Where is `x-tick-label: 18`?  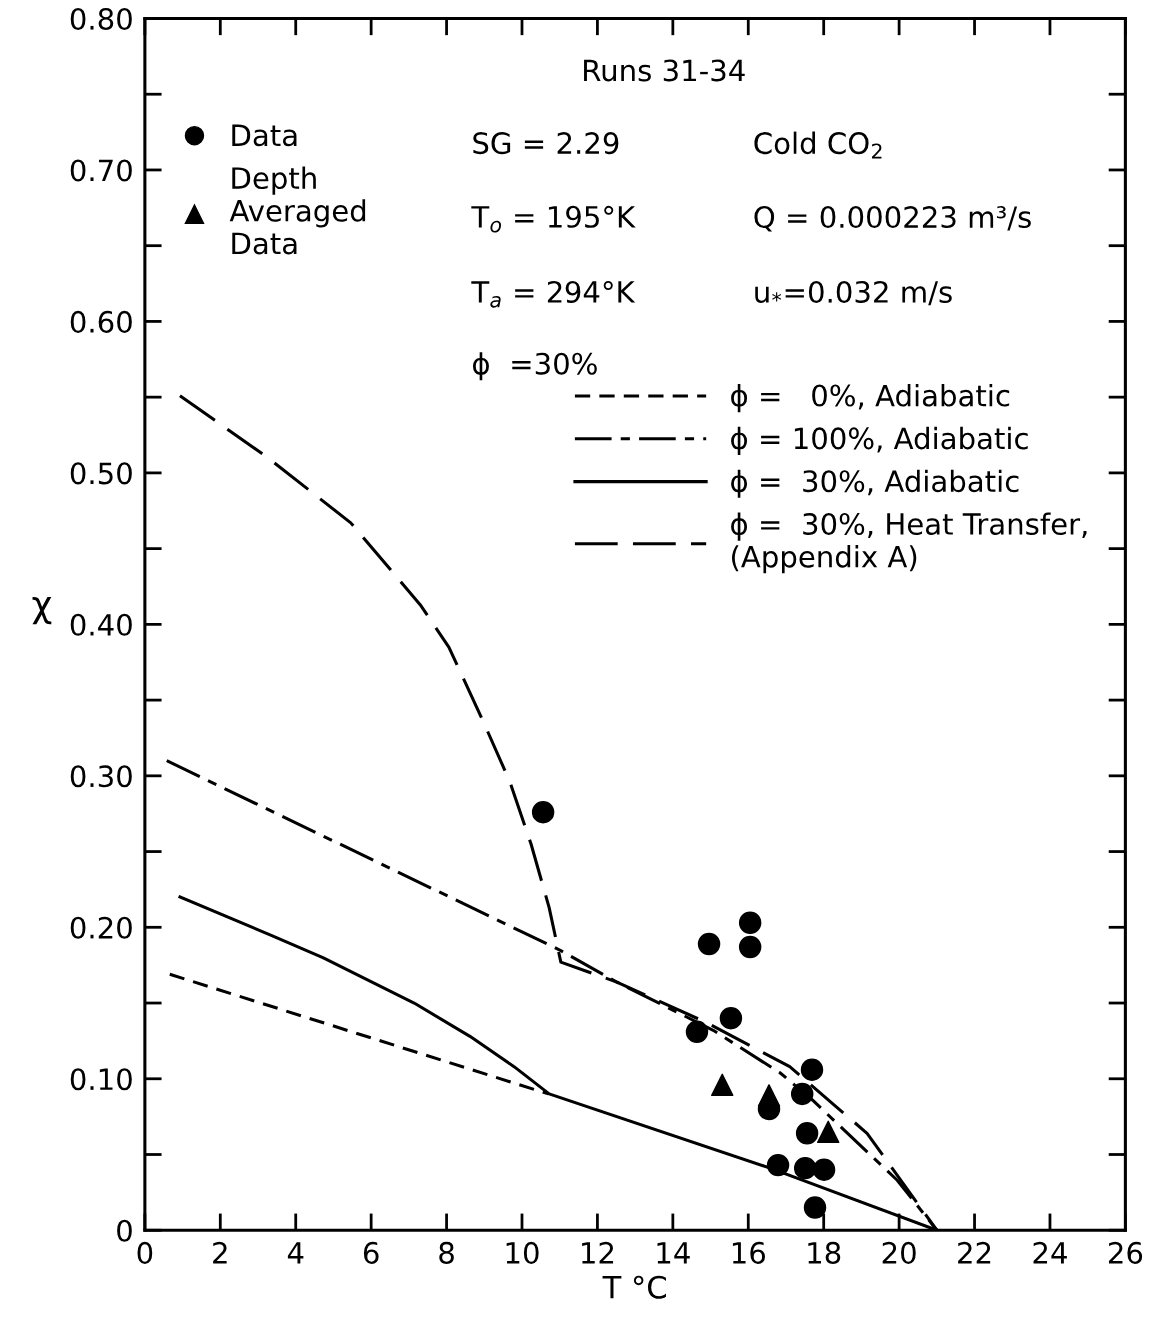 x-tick-label: 18 is located at coordinates (824, 1252).